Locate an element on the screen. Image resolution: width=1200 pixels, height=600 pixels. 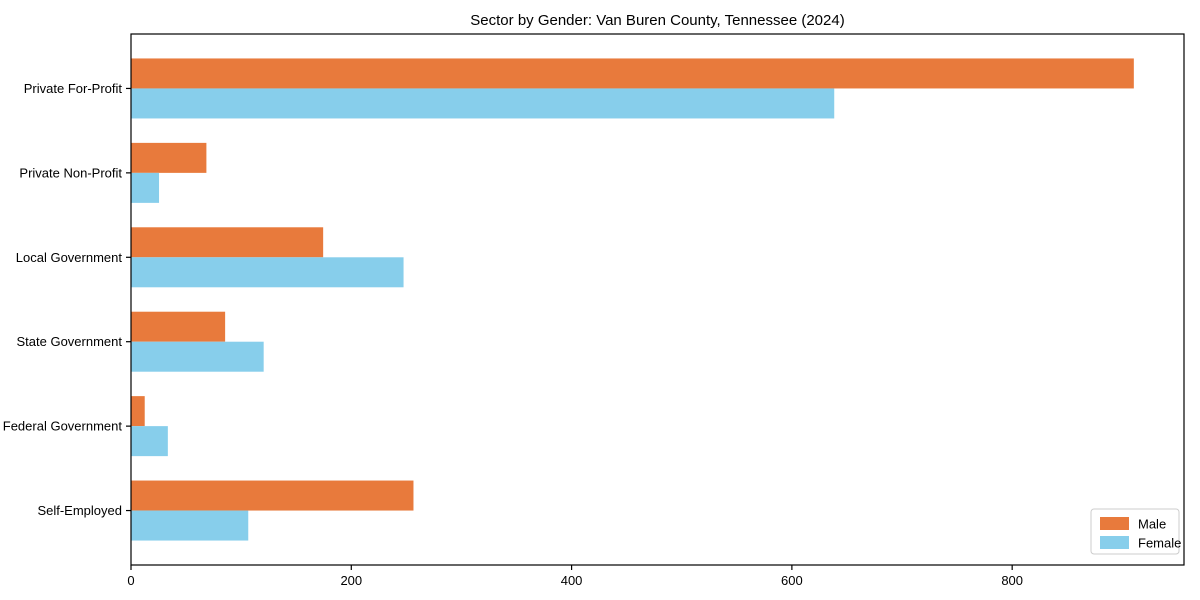
legend-swatch-female is located at coordinates (1114, 542).